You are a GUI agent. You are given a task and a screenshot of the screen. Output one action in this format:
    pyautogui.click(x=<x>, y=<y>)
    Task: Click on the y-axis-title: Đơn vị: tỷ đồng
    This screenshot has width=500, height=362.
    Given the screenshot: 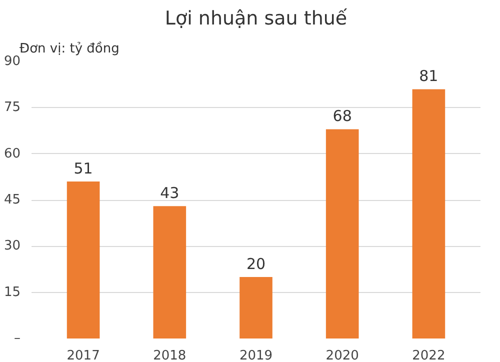 What is the action you would take?
    pyautogui.click(x=70, y=48)
    